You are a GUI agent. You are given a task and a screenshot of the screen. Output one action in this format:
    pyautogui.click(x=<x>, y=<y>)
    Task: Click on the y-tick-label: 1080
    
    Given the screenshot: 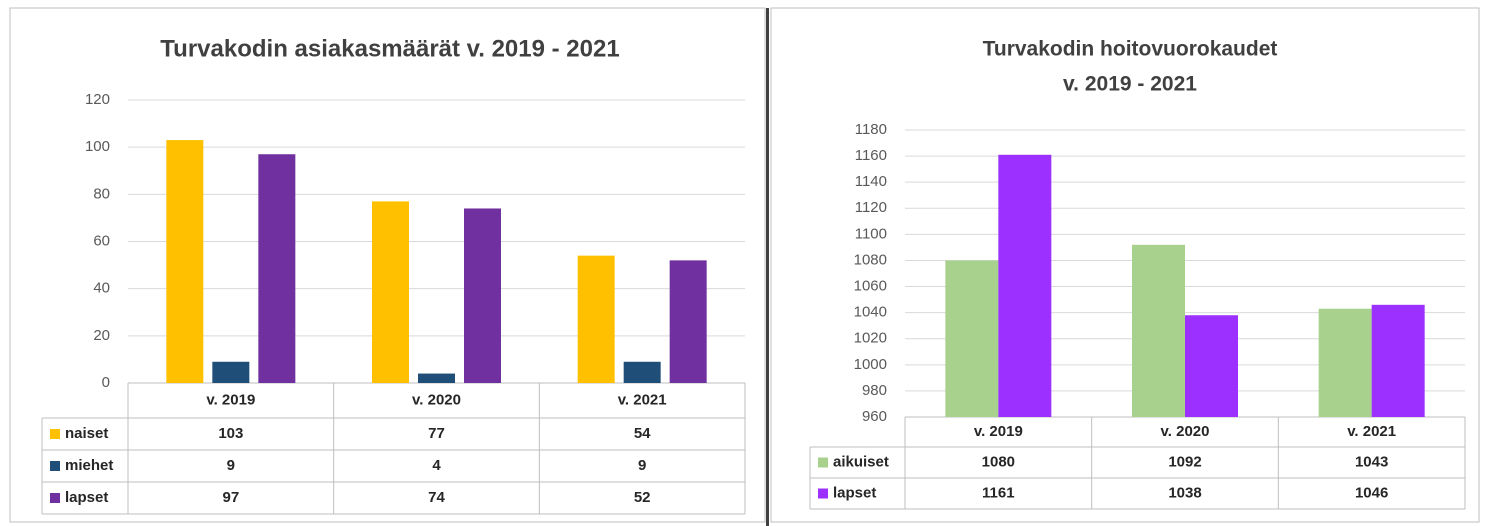 What is the action you would take?
    pyautogui.click(x=870, y=259)
    